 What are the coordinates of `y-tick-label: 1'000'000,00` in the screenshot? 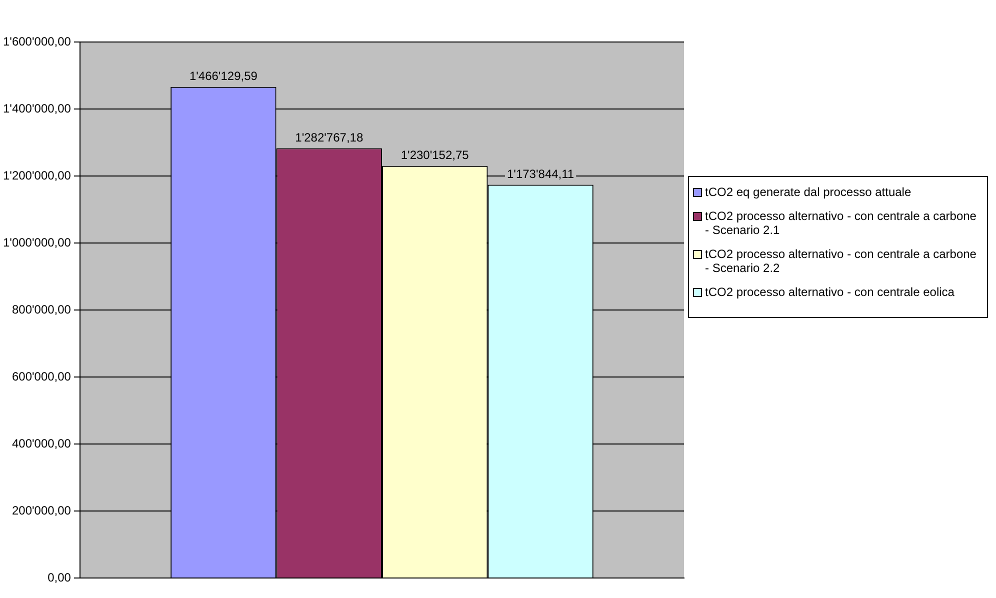 It's located at (37, 242).